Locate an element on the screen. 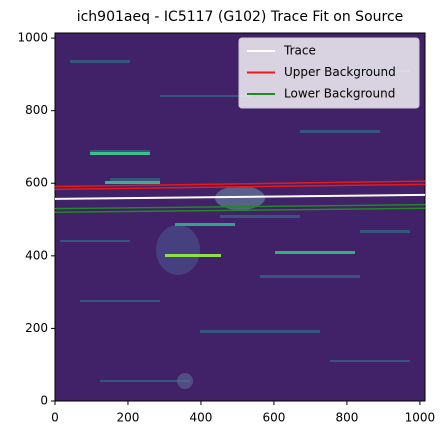 Image resolution: width=447 pixels, height=439 pixels. y-tick-label: 800 is located at coordinates (36, 110).